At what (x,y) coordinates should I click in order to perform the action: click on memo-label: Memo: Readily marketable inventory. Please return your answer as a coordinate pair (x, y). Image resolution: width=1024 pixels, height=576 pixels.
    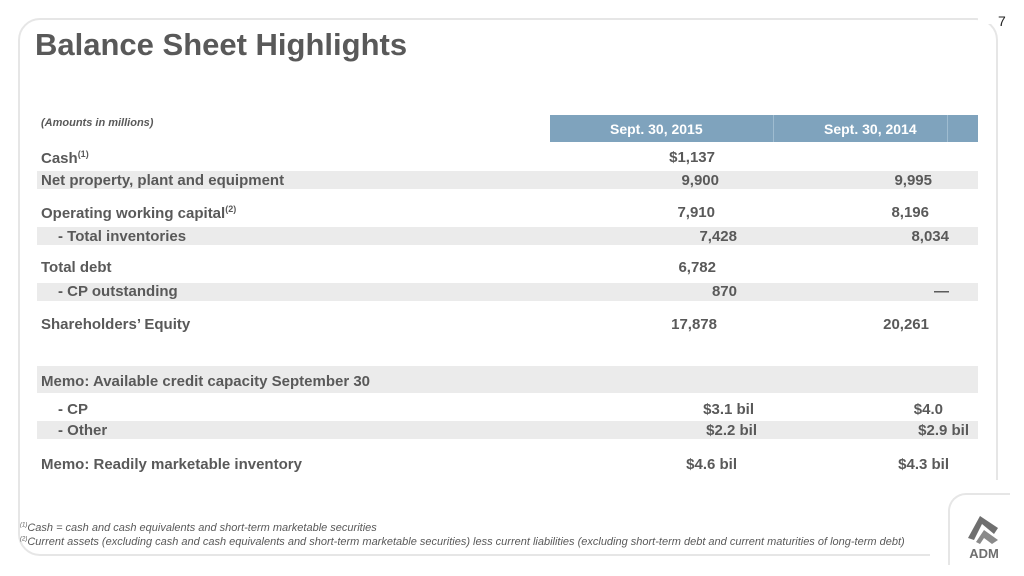
    Looking at the image, I should click on (171, 464).